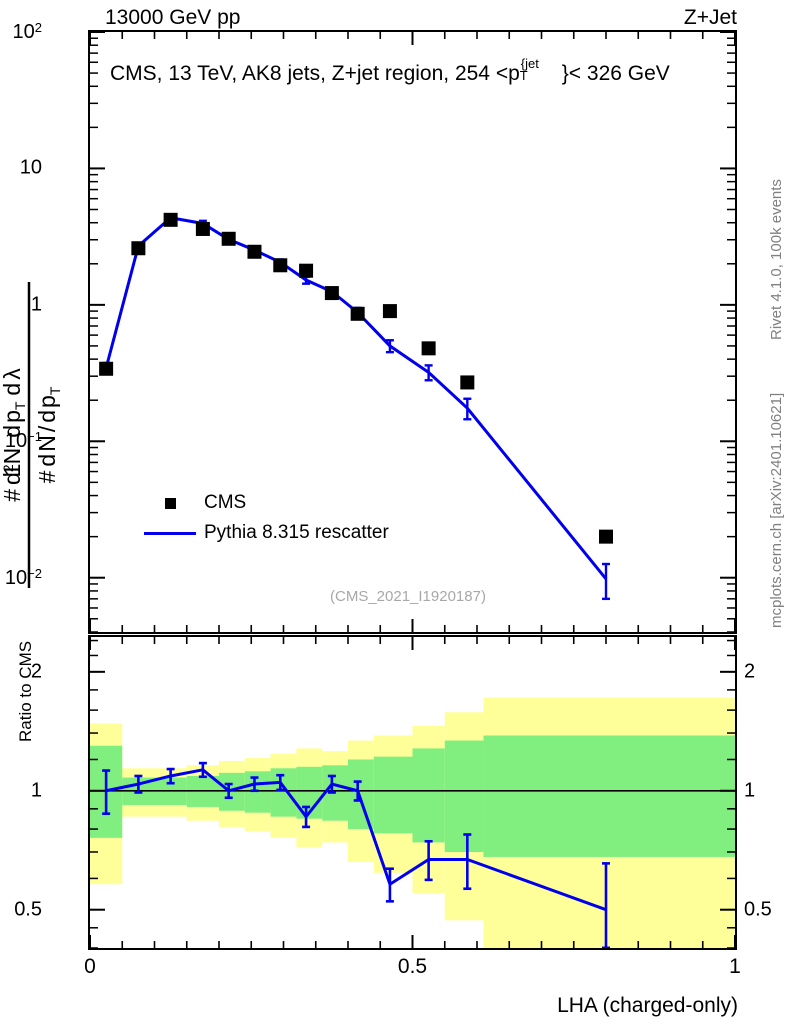 Image resolution: width=786 pixels, height=1024 pixels. What do you see at coordinates (23, 441) in the screenshot?
I see `y-tick-label-main-1: 10⁻¹` at bounding box center [23, 441].